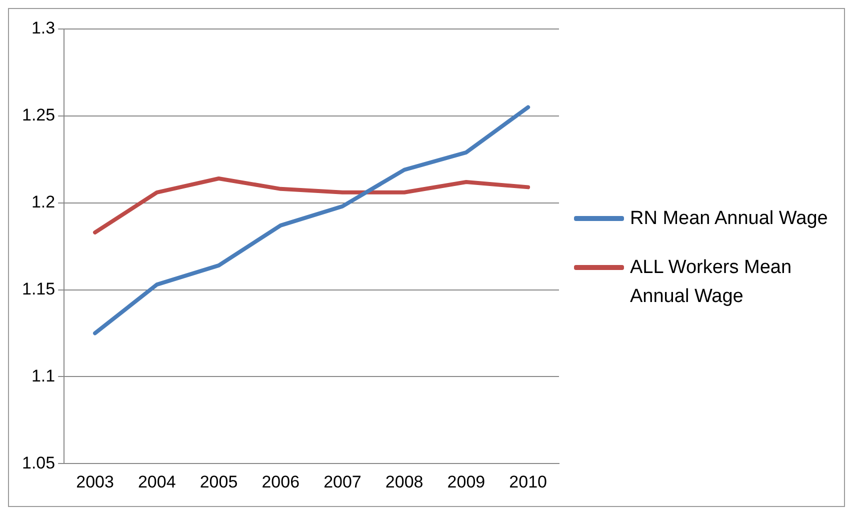 This screenshot has height=515, width=853. I want to click on y-tick-label: 1.3, so click(43, 28).